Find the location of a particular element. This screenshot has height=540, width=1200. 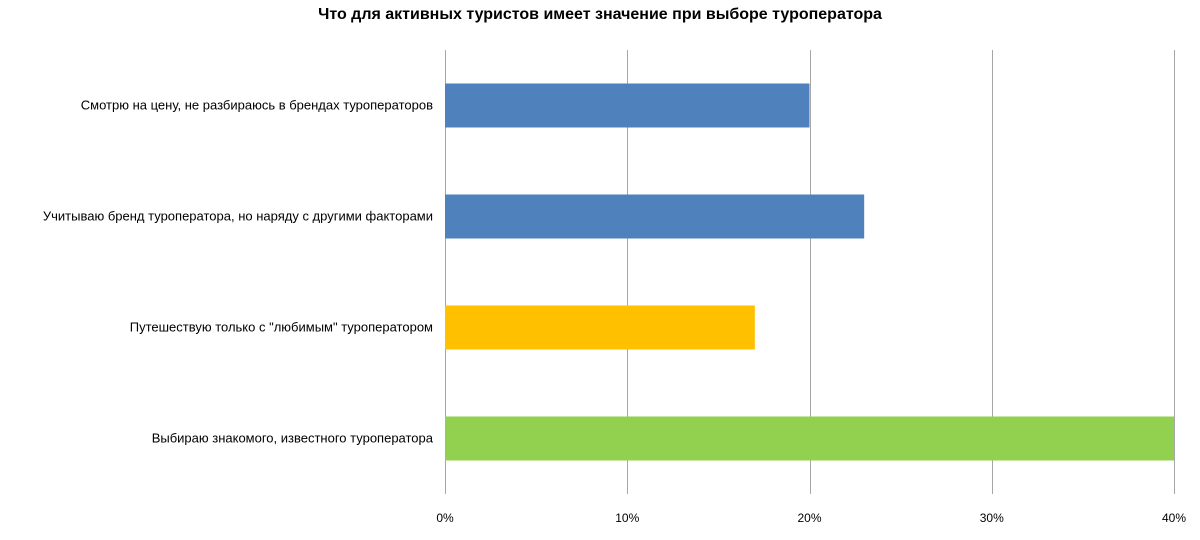

x-tick-label: 30% is located at coordinates (992, 518).